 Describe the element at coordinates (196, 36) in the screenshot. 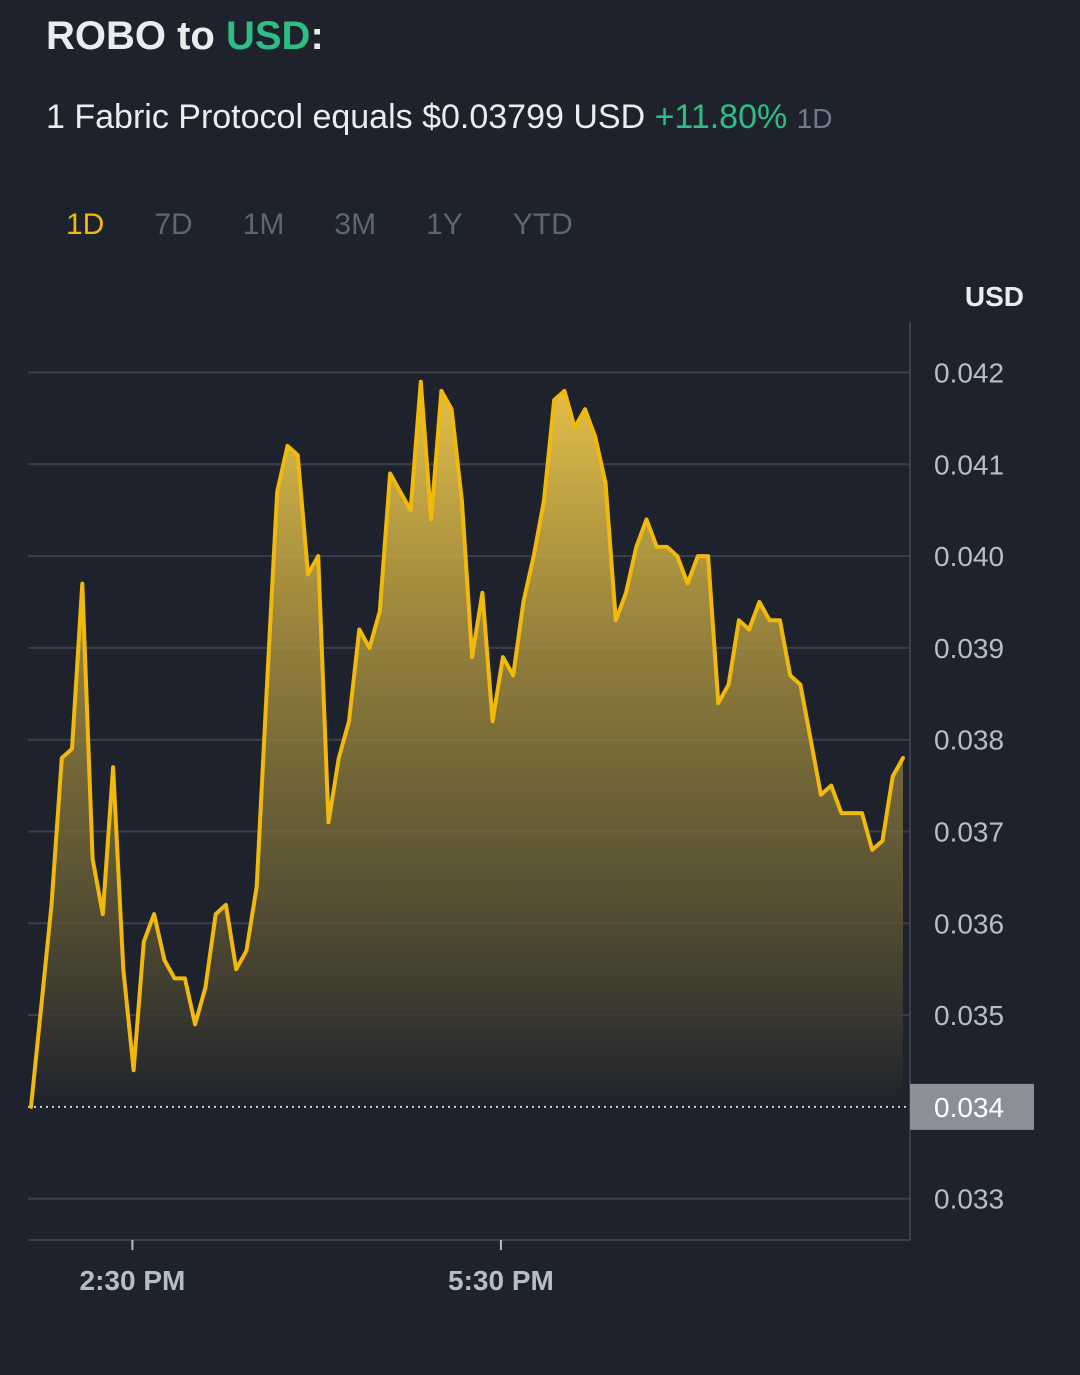

I see `title-connector: to` at that location.